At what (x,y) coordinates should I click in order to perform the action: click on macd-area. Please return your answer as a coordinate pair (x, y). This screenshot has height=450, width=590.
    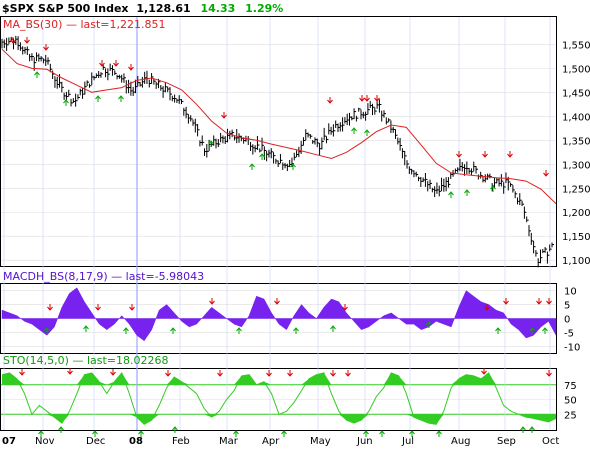
    Looking at the image, I should click on (279, 314).